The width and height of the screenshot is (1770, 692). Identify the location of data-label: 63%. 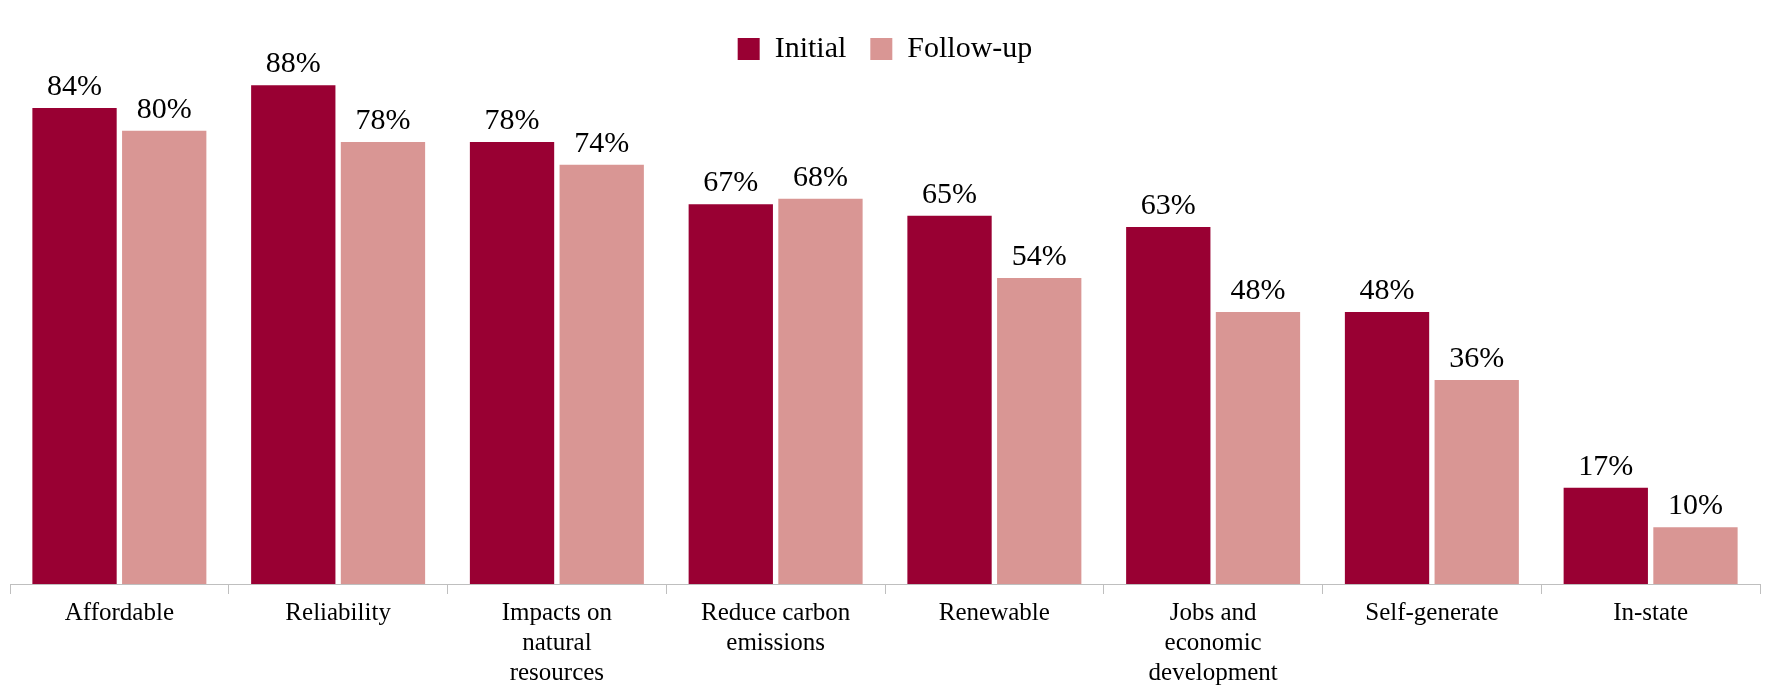
(1168, 203).